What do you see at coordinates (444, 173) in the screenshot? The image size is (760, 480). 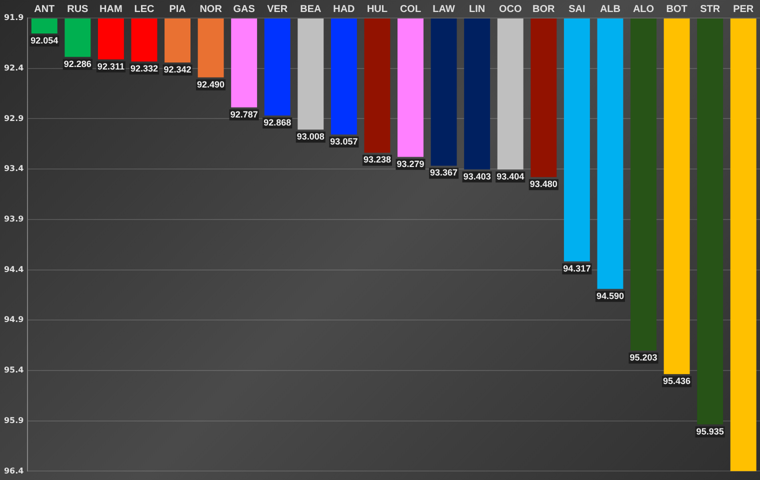 I see `data-label: 93.367` at bounding box center [444, 173].